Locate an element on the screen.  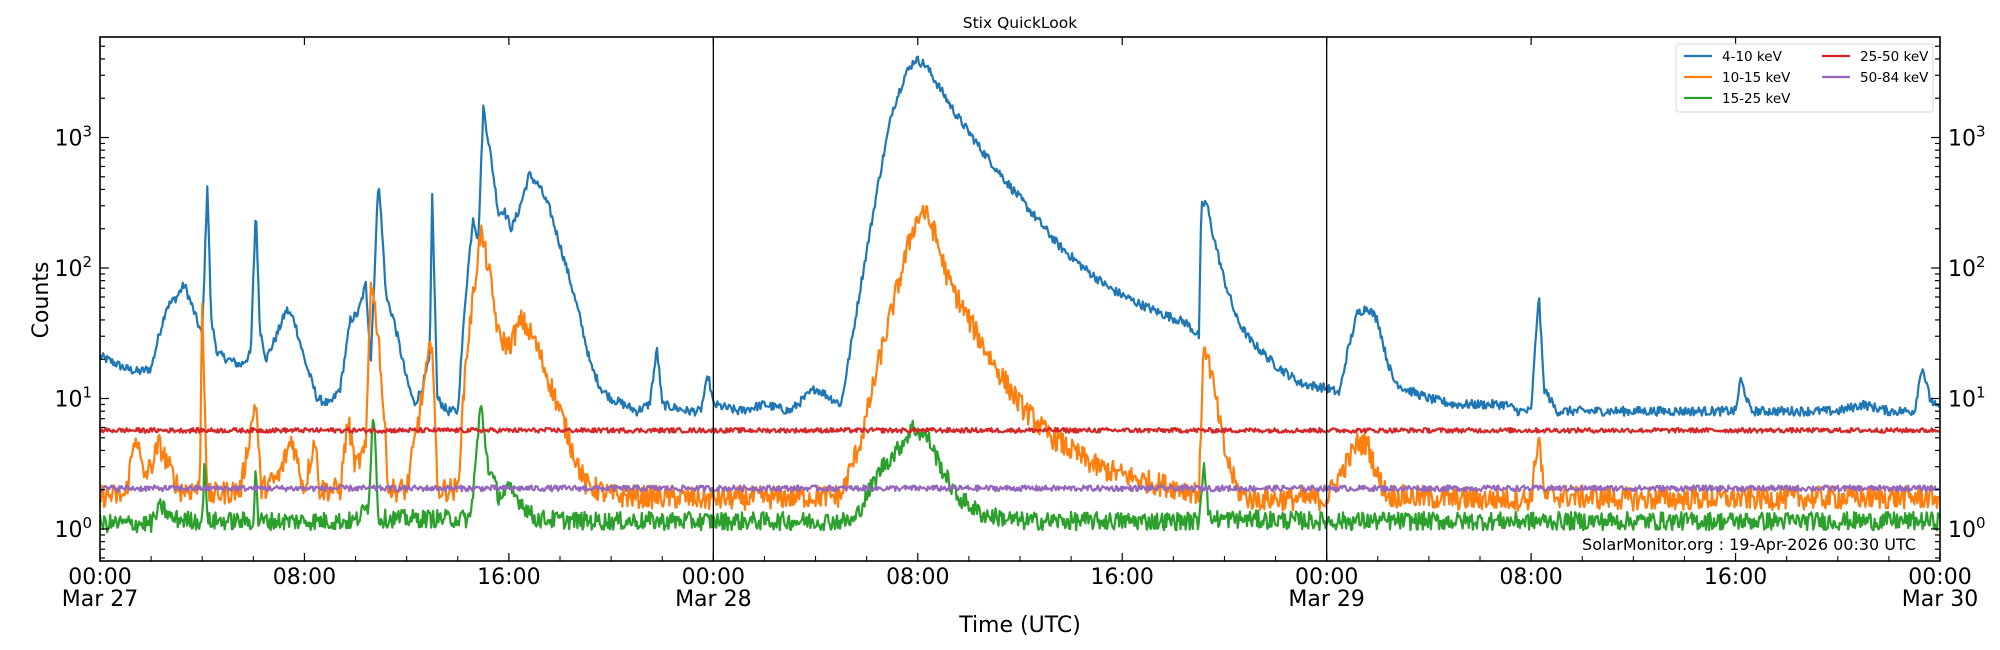
x-tick-date-label: Mar 29 is located at coordinates (1326, 599).